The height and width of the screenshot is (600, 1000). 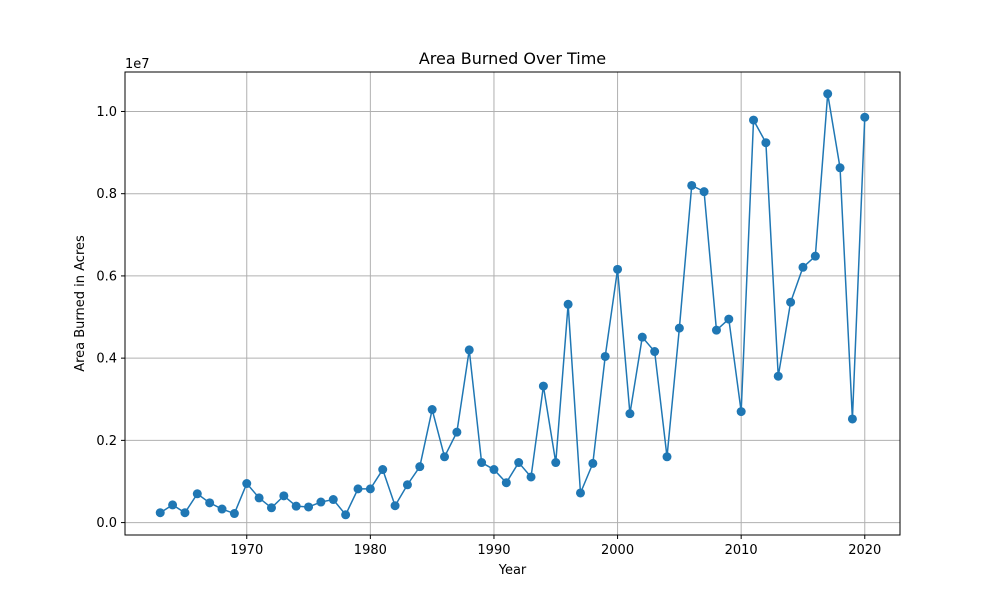 What do you see at coordinates (106, 194) in the screenshot?
I see `y-tick-label: 0.8` at bounding box center [106, 194].